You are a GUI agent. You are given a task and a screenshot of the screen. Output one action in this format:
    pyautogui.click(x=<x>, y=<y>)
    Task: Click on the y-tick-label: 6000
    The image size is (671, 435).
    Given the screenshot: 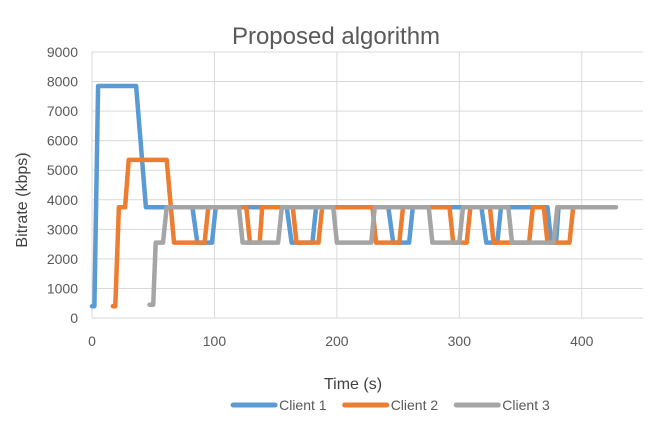 What is the action you would take?
    pyautogui.click(x=62, y=141)
    